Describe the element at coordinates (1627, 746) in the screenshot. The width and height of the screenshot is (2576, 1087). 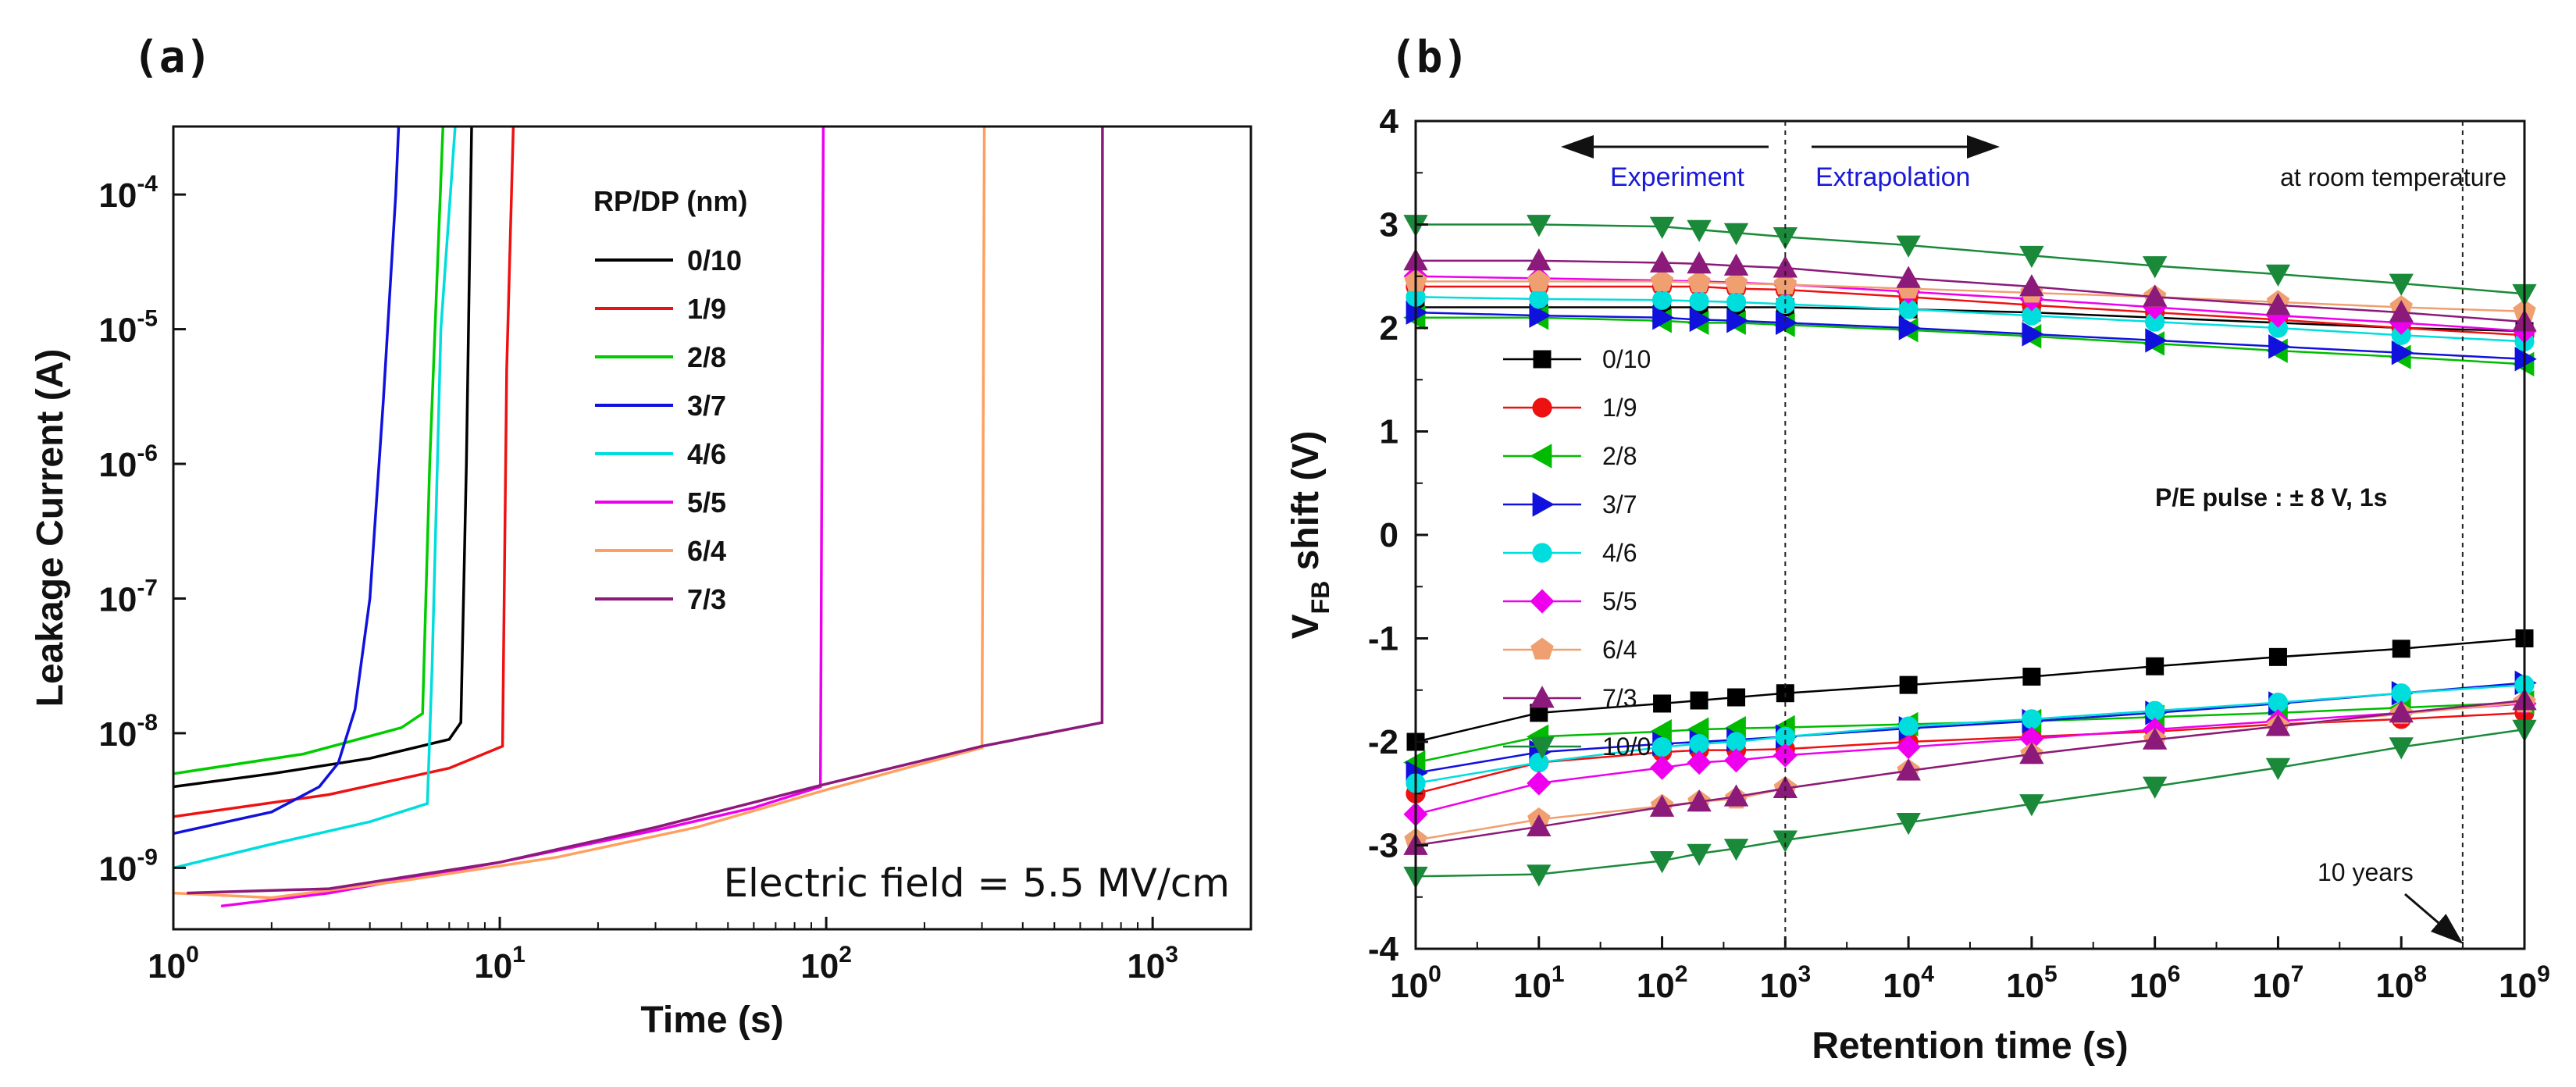
I see `plot-b-legend-label: 10/0` at that location.